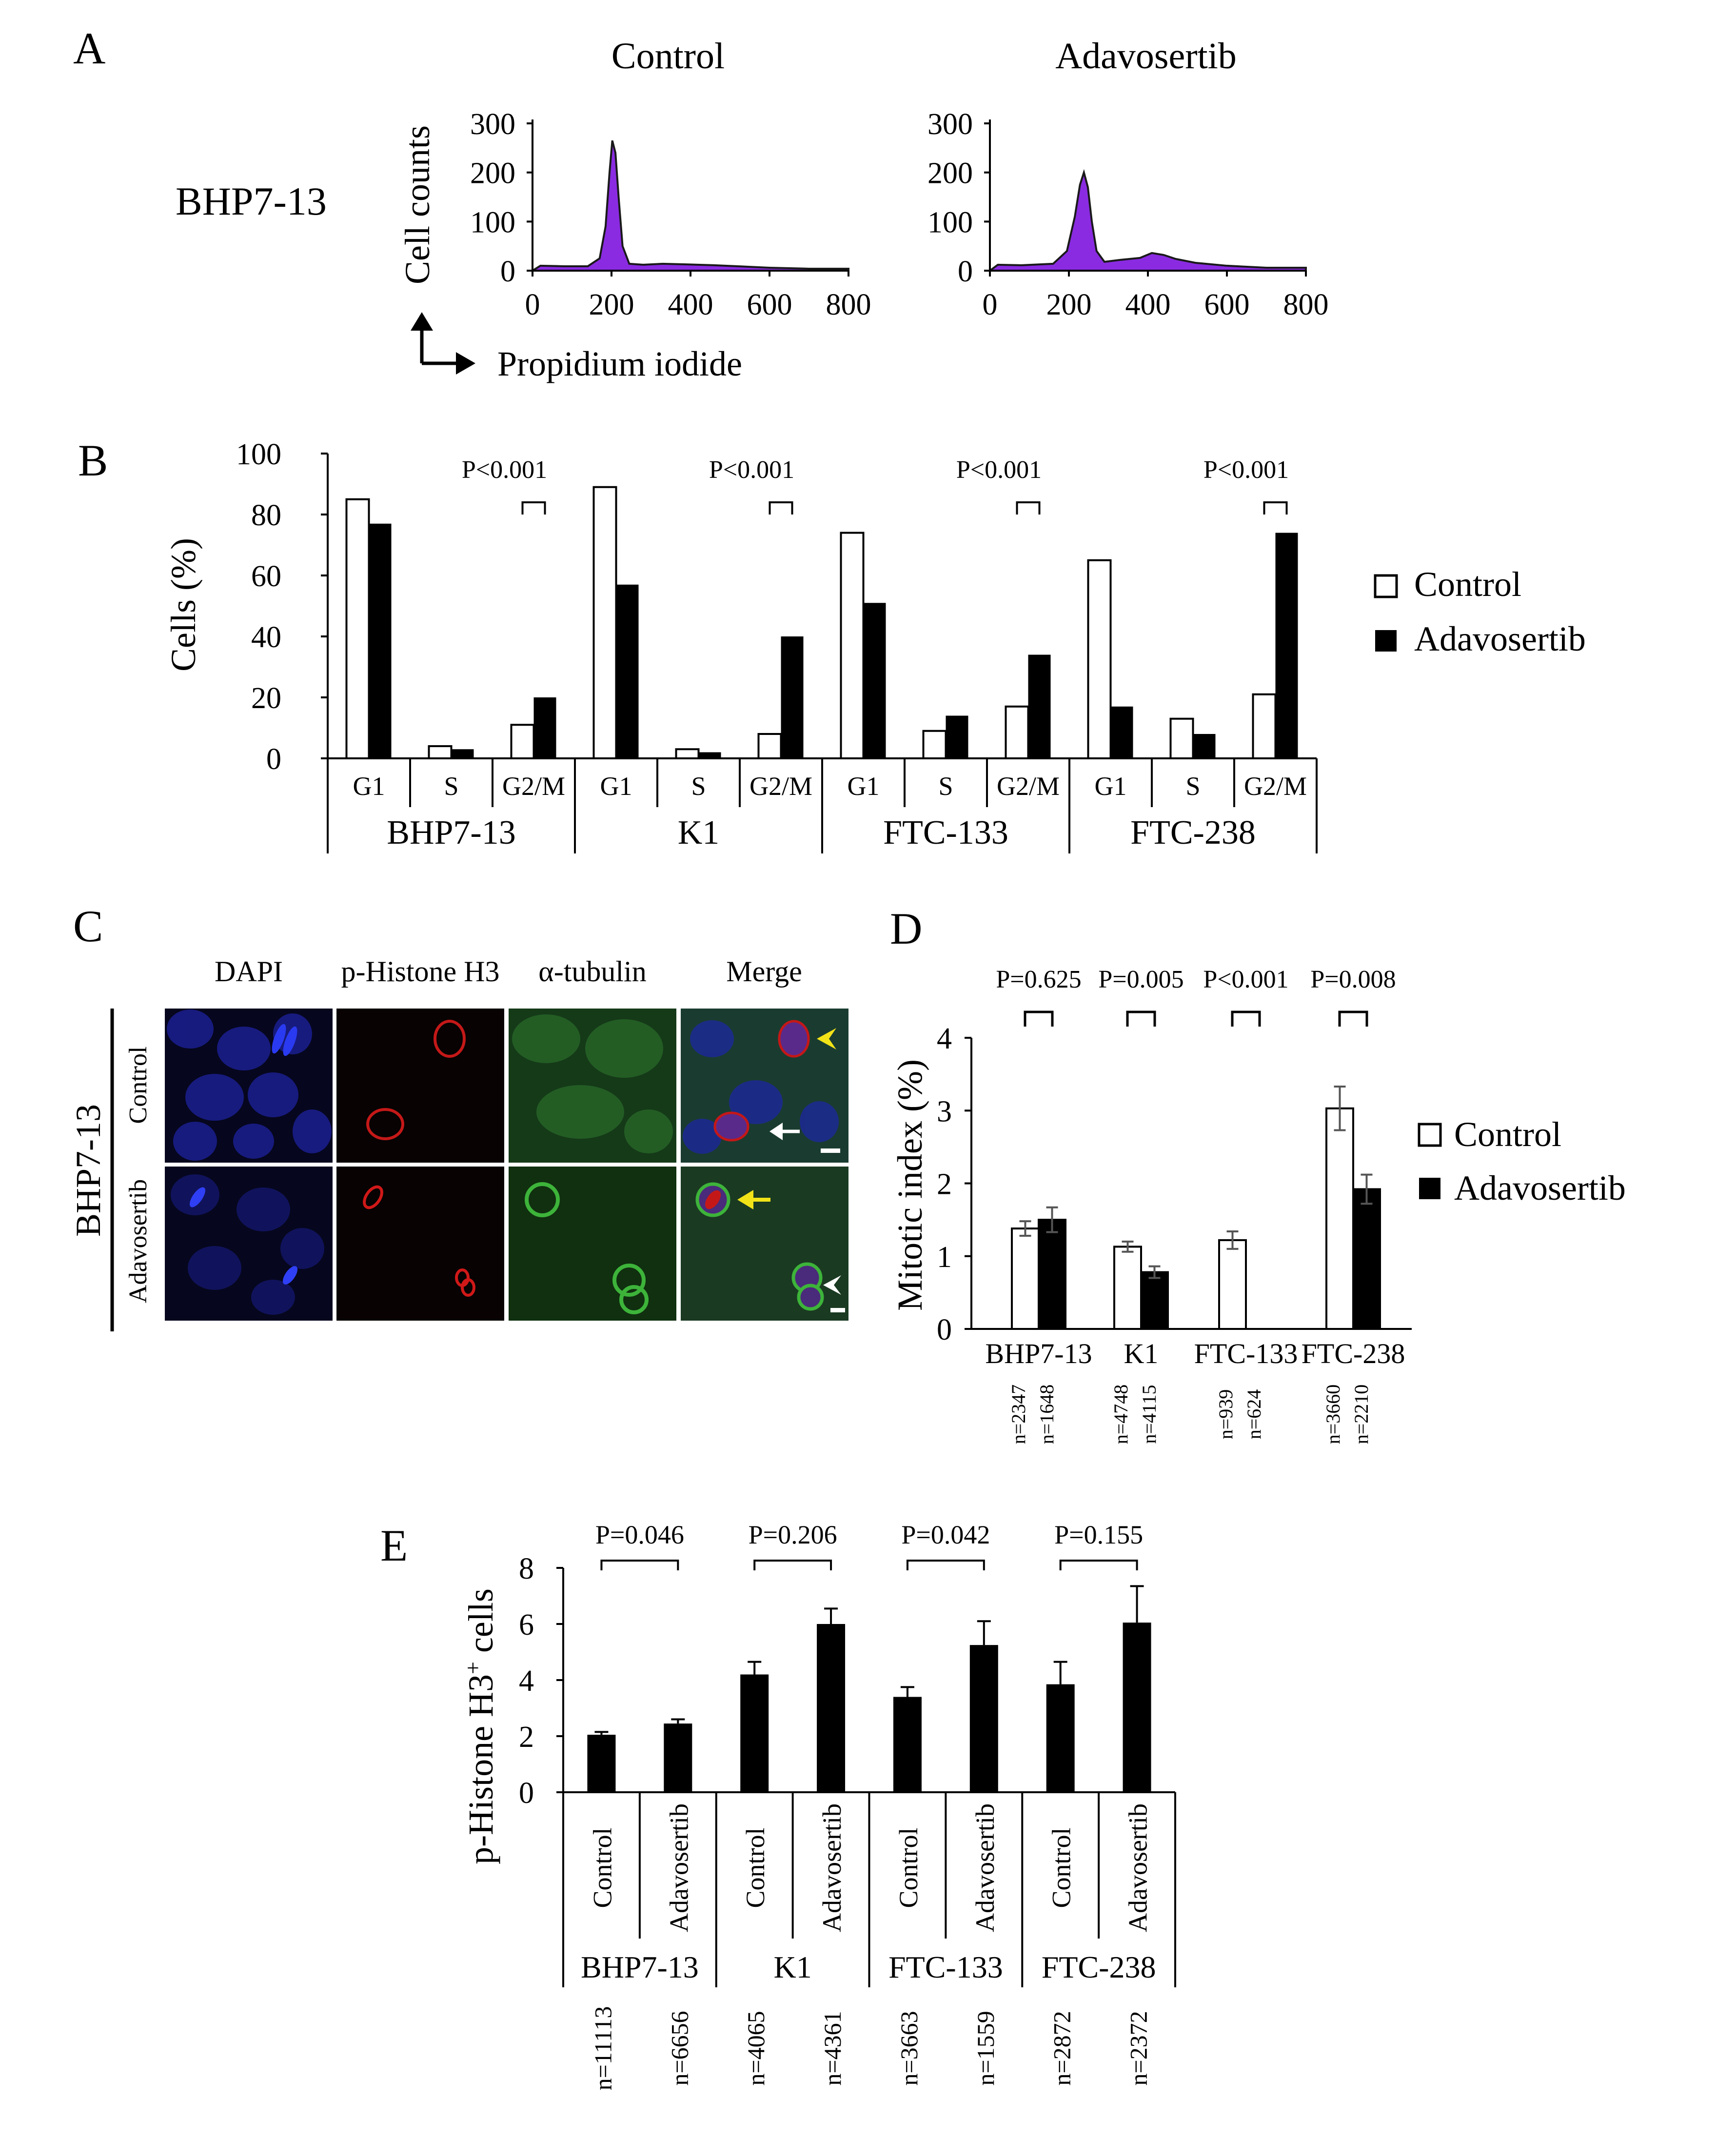 Image resolution: width=1736 pixels, height=2138 pixels. What do you see at coordinates (640, 1967) in the screenshot?
I see `group-label: BHP7-13` at bounding box center [640, 1967].